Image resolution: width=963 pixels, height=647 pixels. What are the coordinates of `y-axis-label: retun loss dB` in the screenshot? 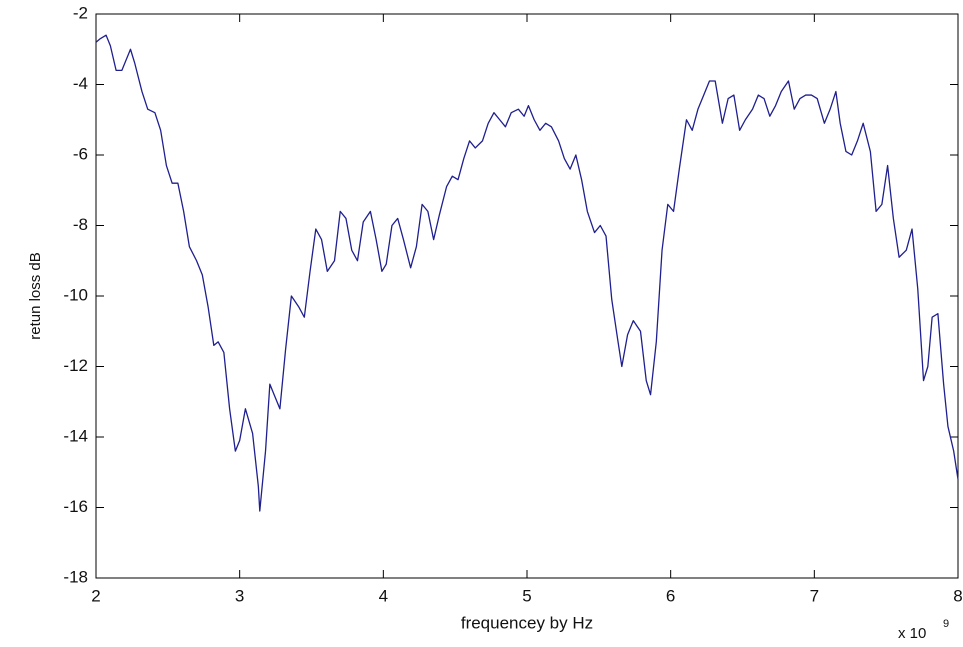 It's located at (35, 296).